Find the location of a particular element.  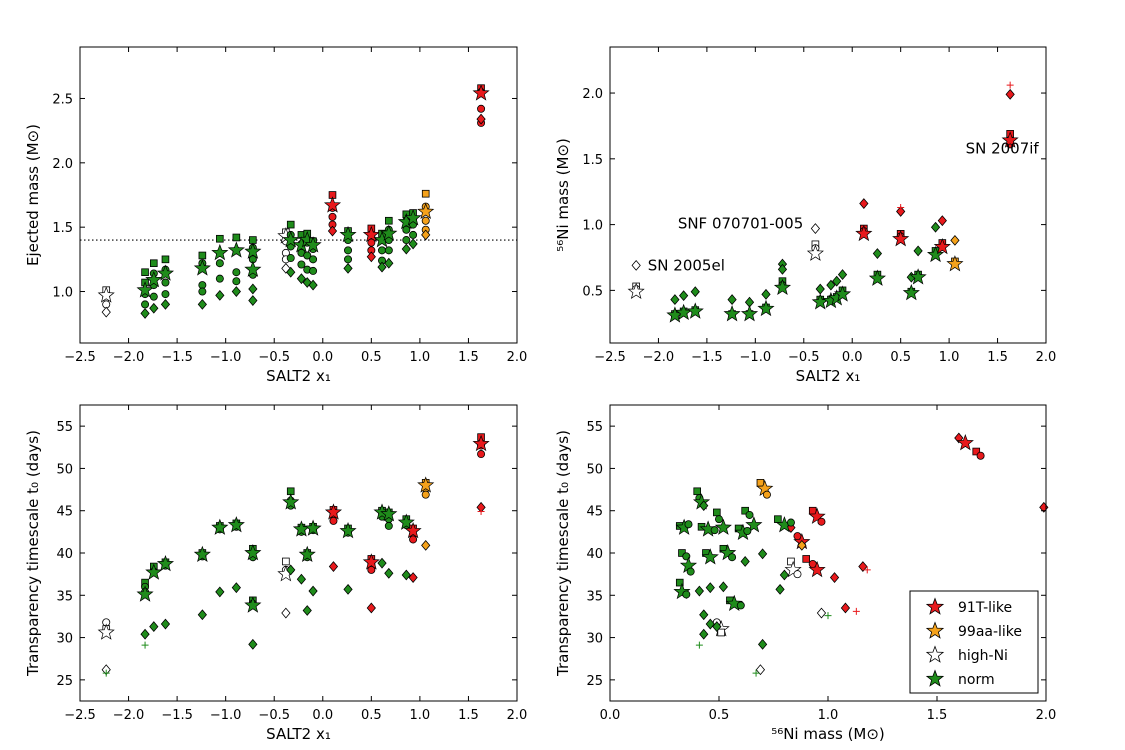

y-tick-label: 55 is located at coordinates (594, 427).